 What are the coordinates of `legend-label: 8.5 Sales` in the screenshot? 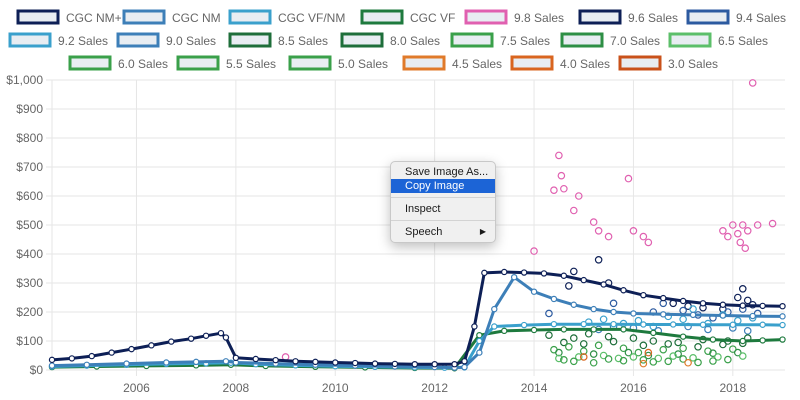 It's located at (303, 41).